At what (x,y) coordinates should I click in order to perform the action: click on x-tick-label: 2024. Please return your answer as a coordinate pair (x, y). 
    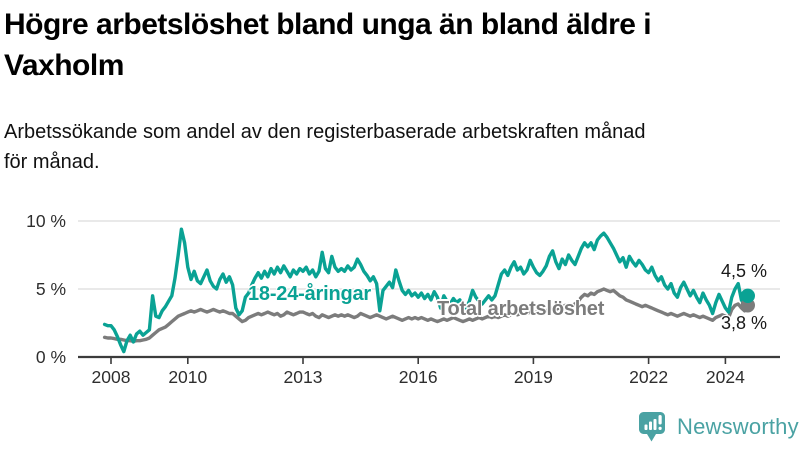
    Looking at the image, I should click on (725, 377).